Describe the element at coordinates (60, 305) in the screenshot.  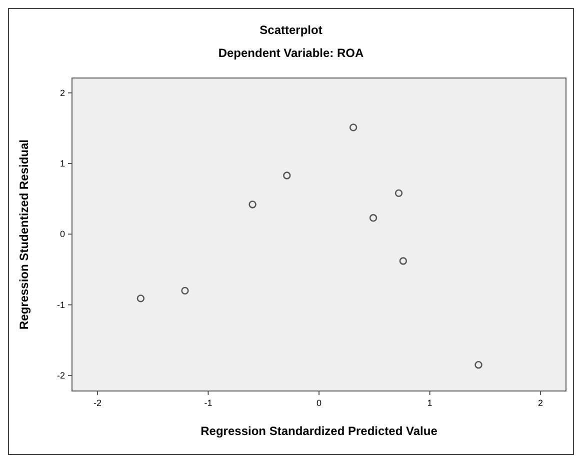
I see `y-tick-label: -1` at that location.